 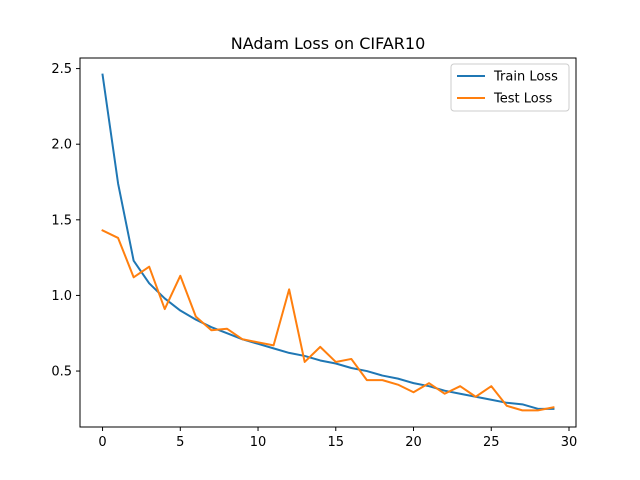 What do you see at coordinates (525, 77) in the screenshot?
I see `legend-label: Train Loss` at bounding box center [525, 77].